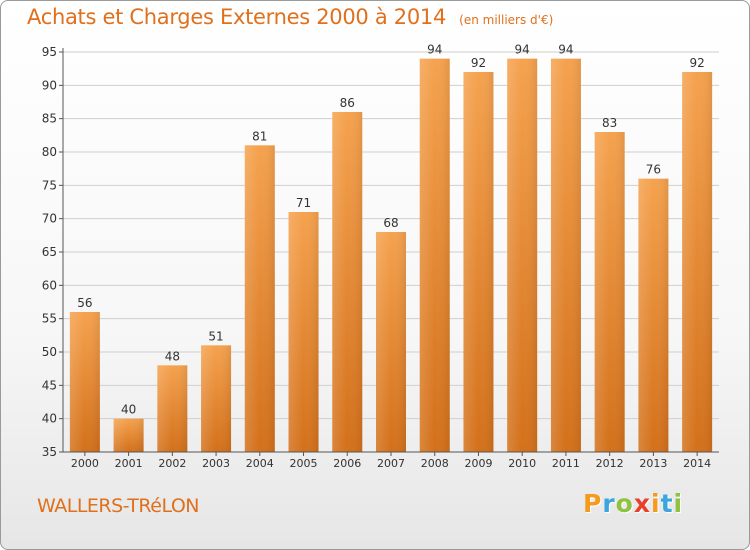 The height and width of the screenshot is (550, 750). What do you see at coordinates (237, 17) in the screenshot?
I see `chart-title: Achats et Charges Externes 2000 à 2014` at bounding box center [237, 17].